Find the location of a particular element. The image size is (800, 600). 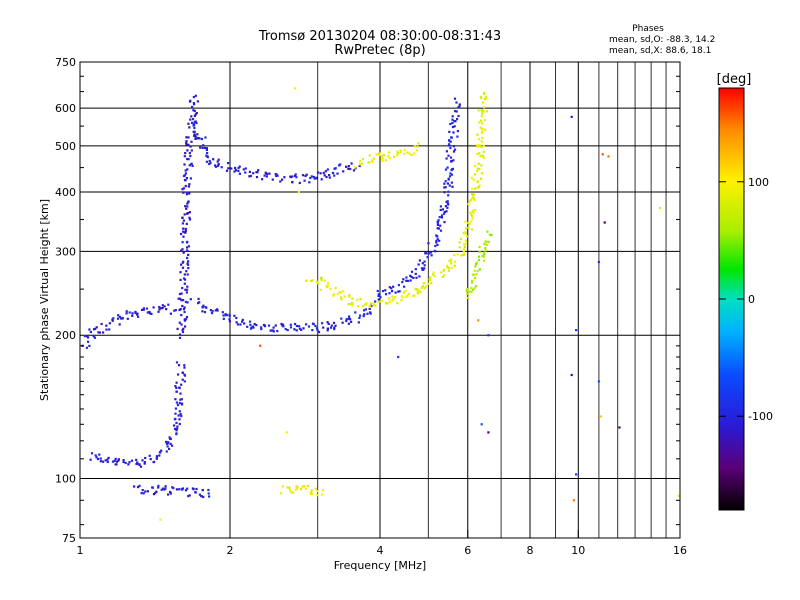

scatter-point is located at coordinates (678, 495).